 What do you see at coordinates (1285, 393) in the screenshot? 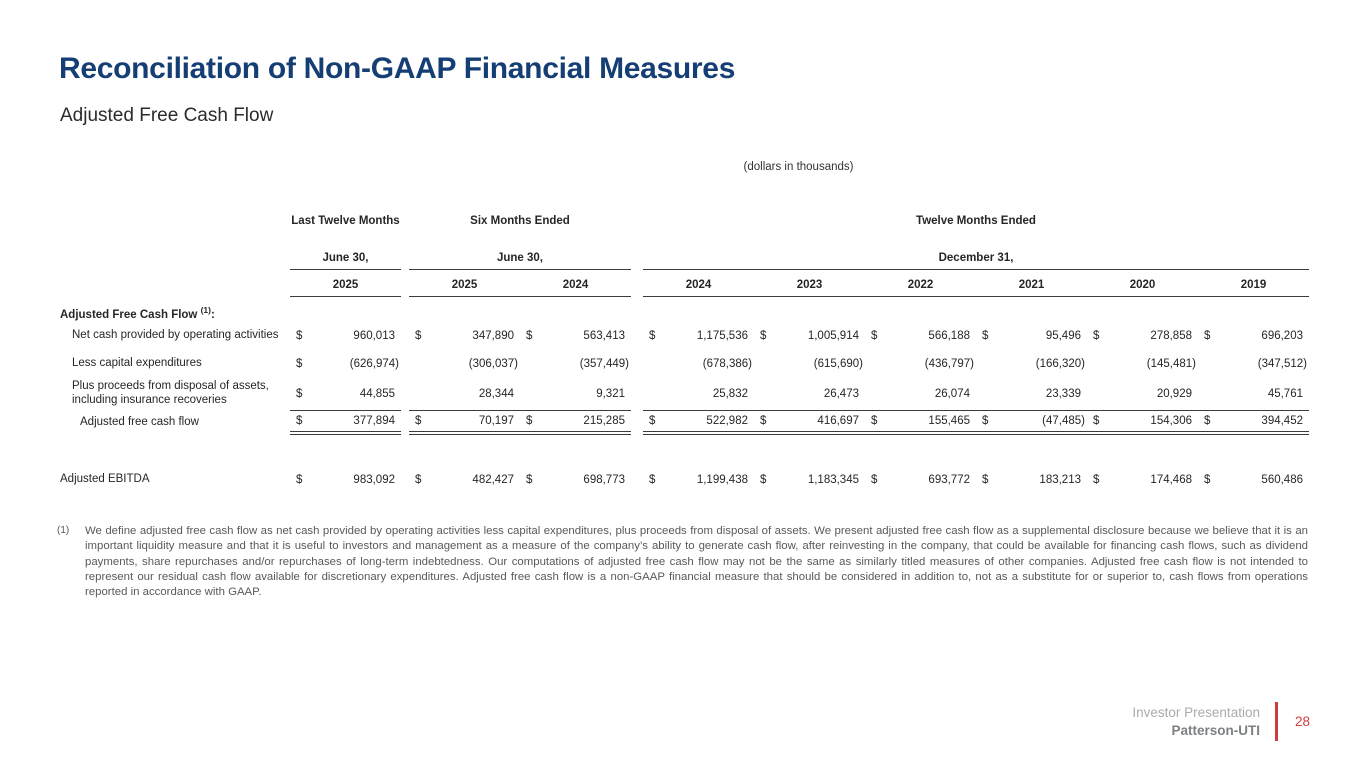
I see `cell-value: 45,761` at bounding box center [1285, 393].